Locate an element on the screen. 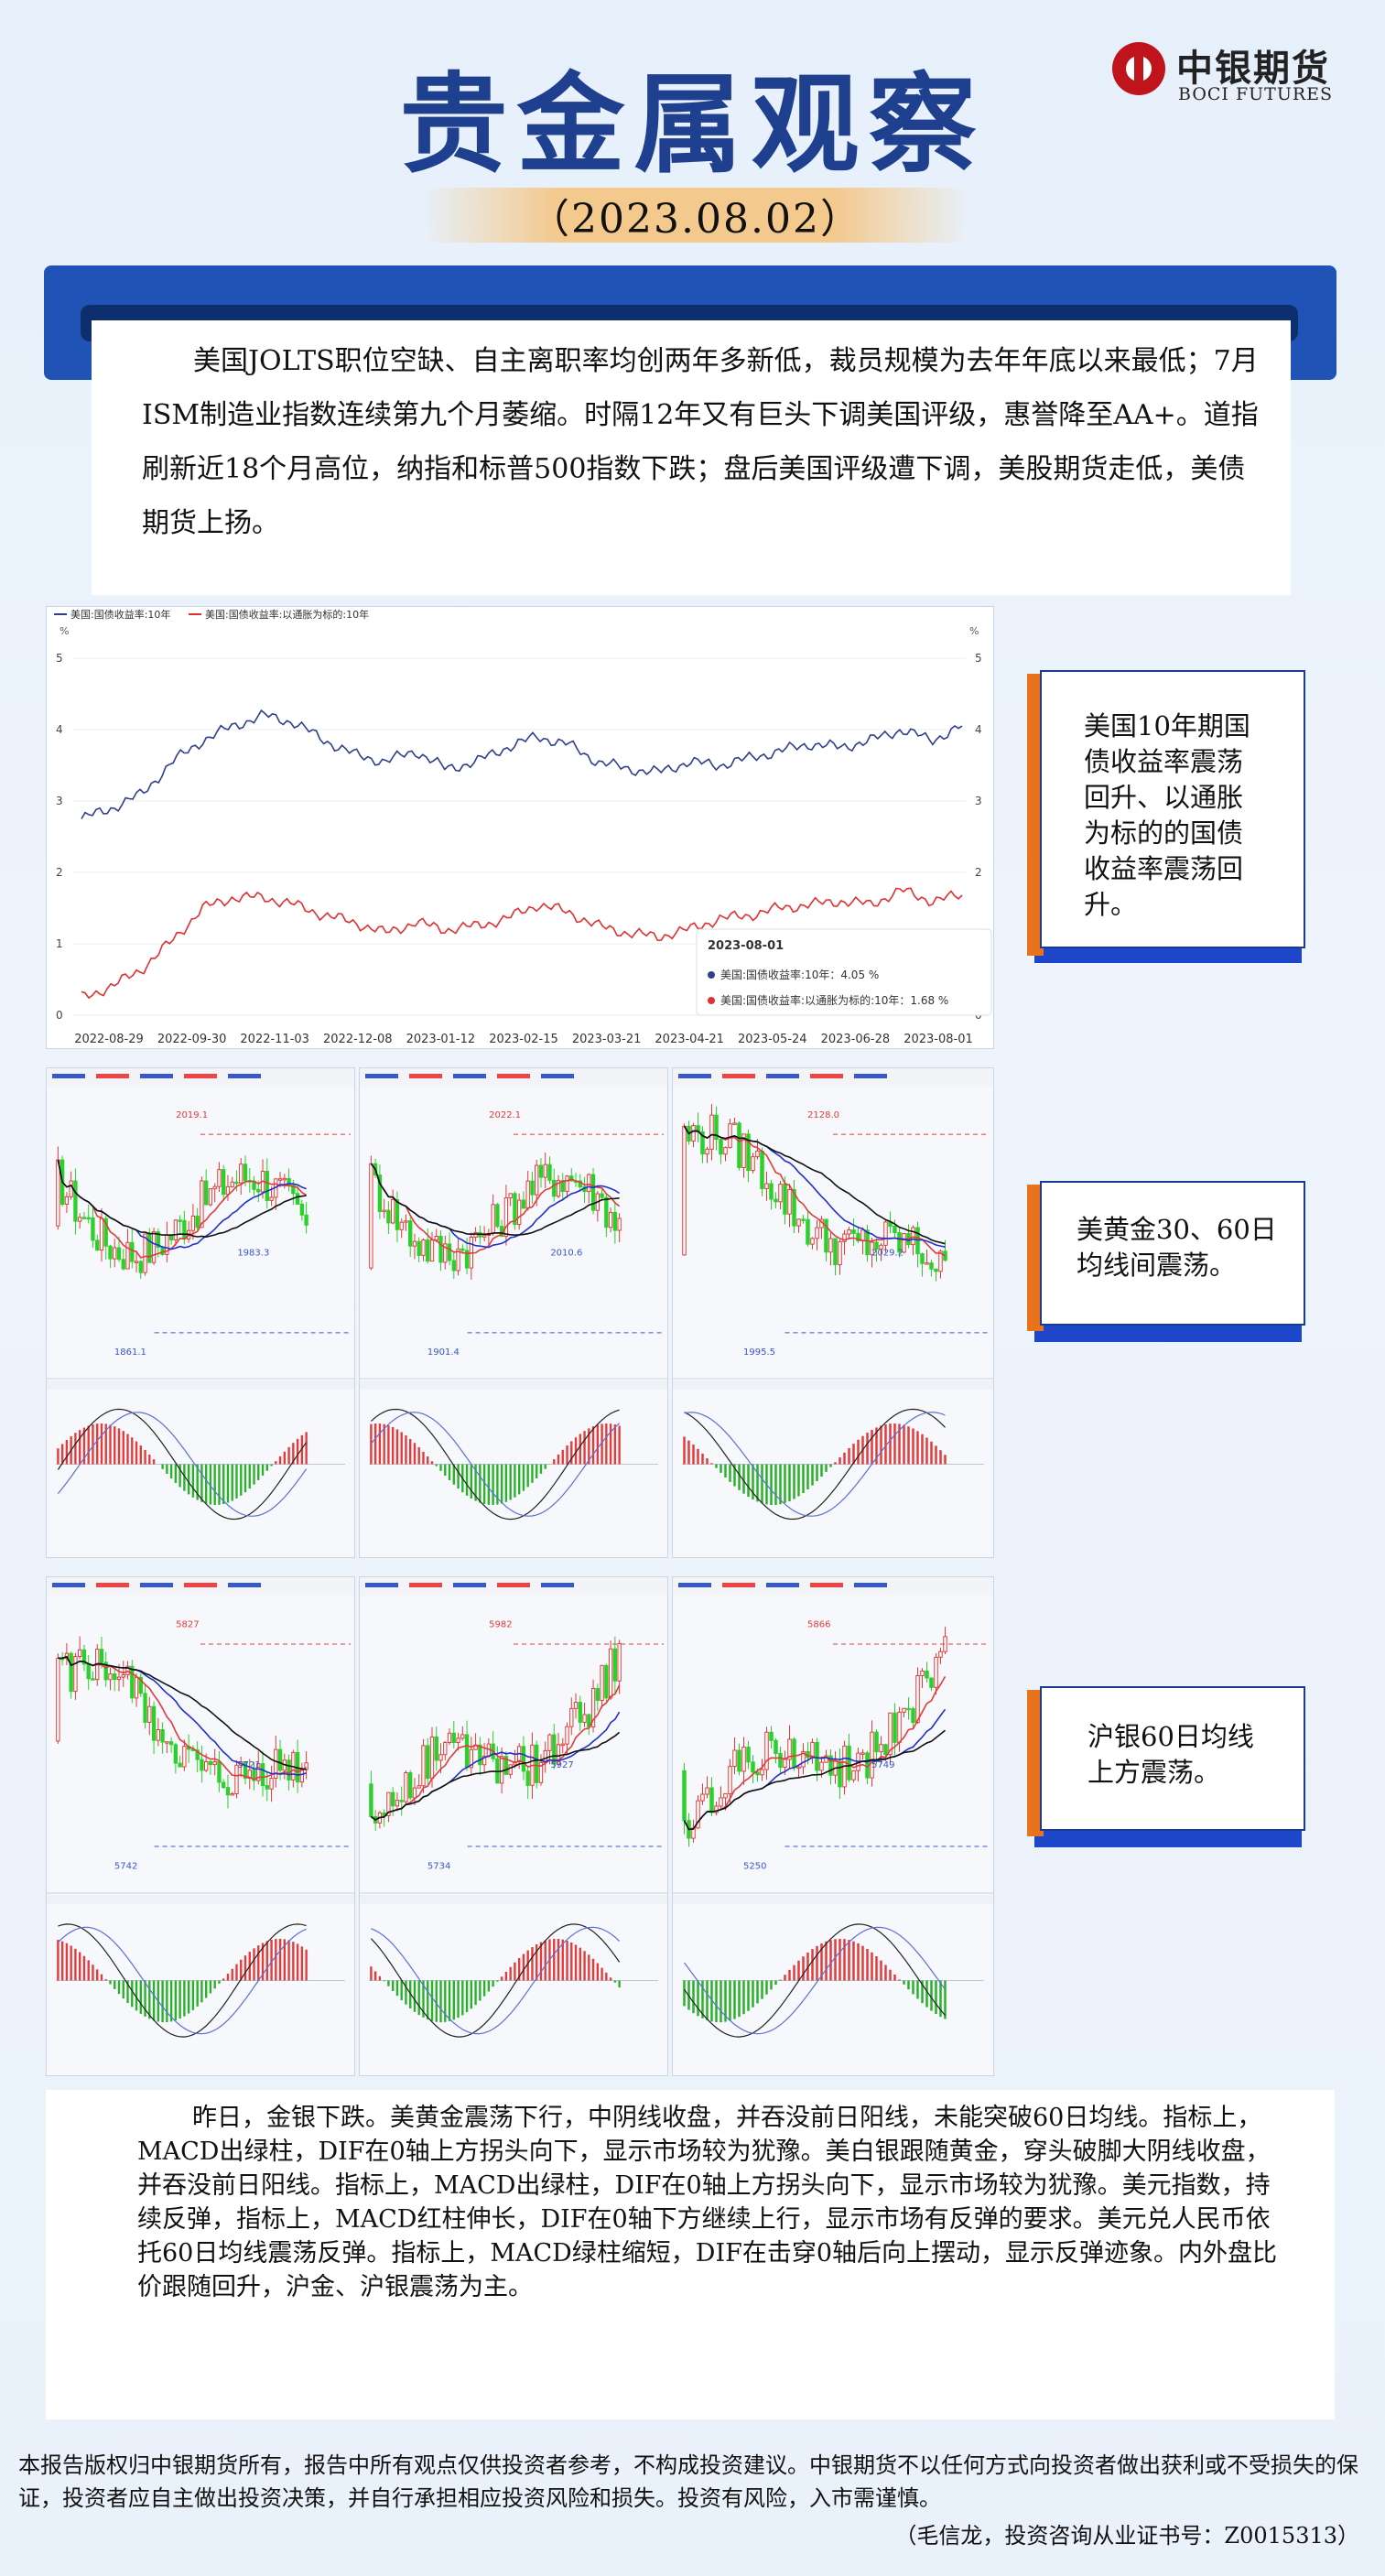 This screenshot has width=1385, height=2576. tooltip-row-1: 美国:国债收益率:10年：4.05 % is located at coordinates (799, 974).